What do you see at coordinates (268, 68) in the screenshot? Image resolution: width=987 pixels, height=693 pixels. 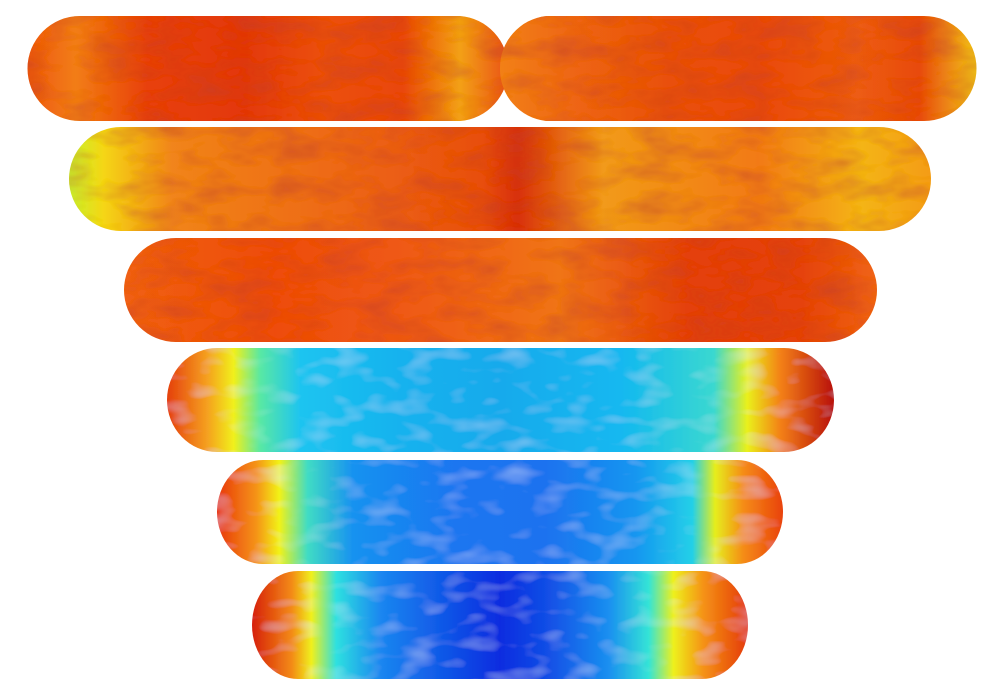 I see `capsule-1-left-half` at bounding box center [268, 68].